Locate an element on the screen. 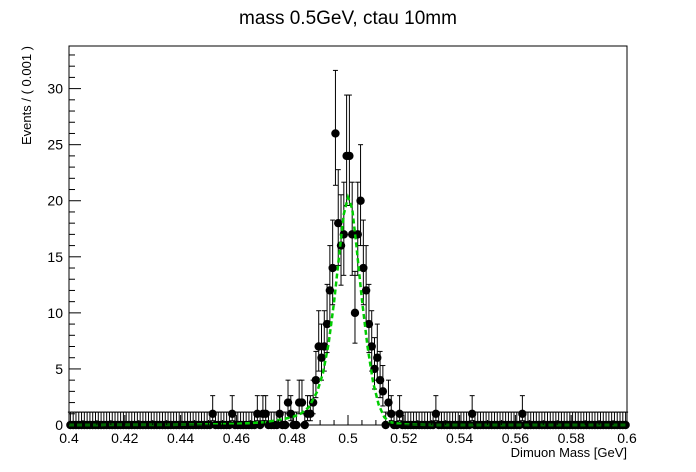  x-tick-label: 0.58 is located at coordinates (571, 438).